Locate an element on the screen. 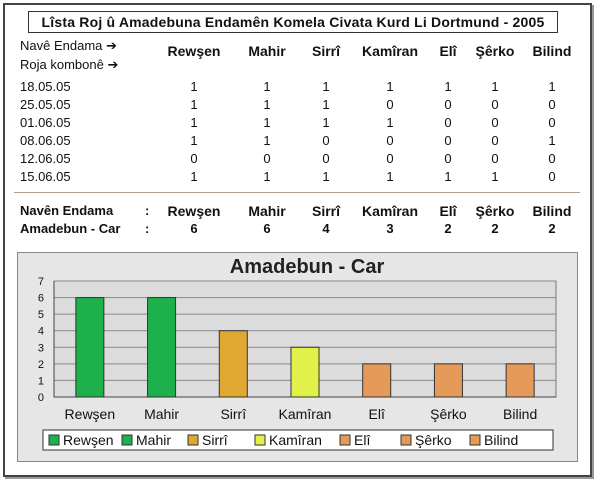 The width and height of the screenshot is (595, 480). x-tick-label: Mahir is located at coordinates (161, 414).